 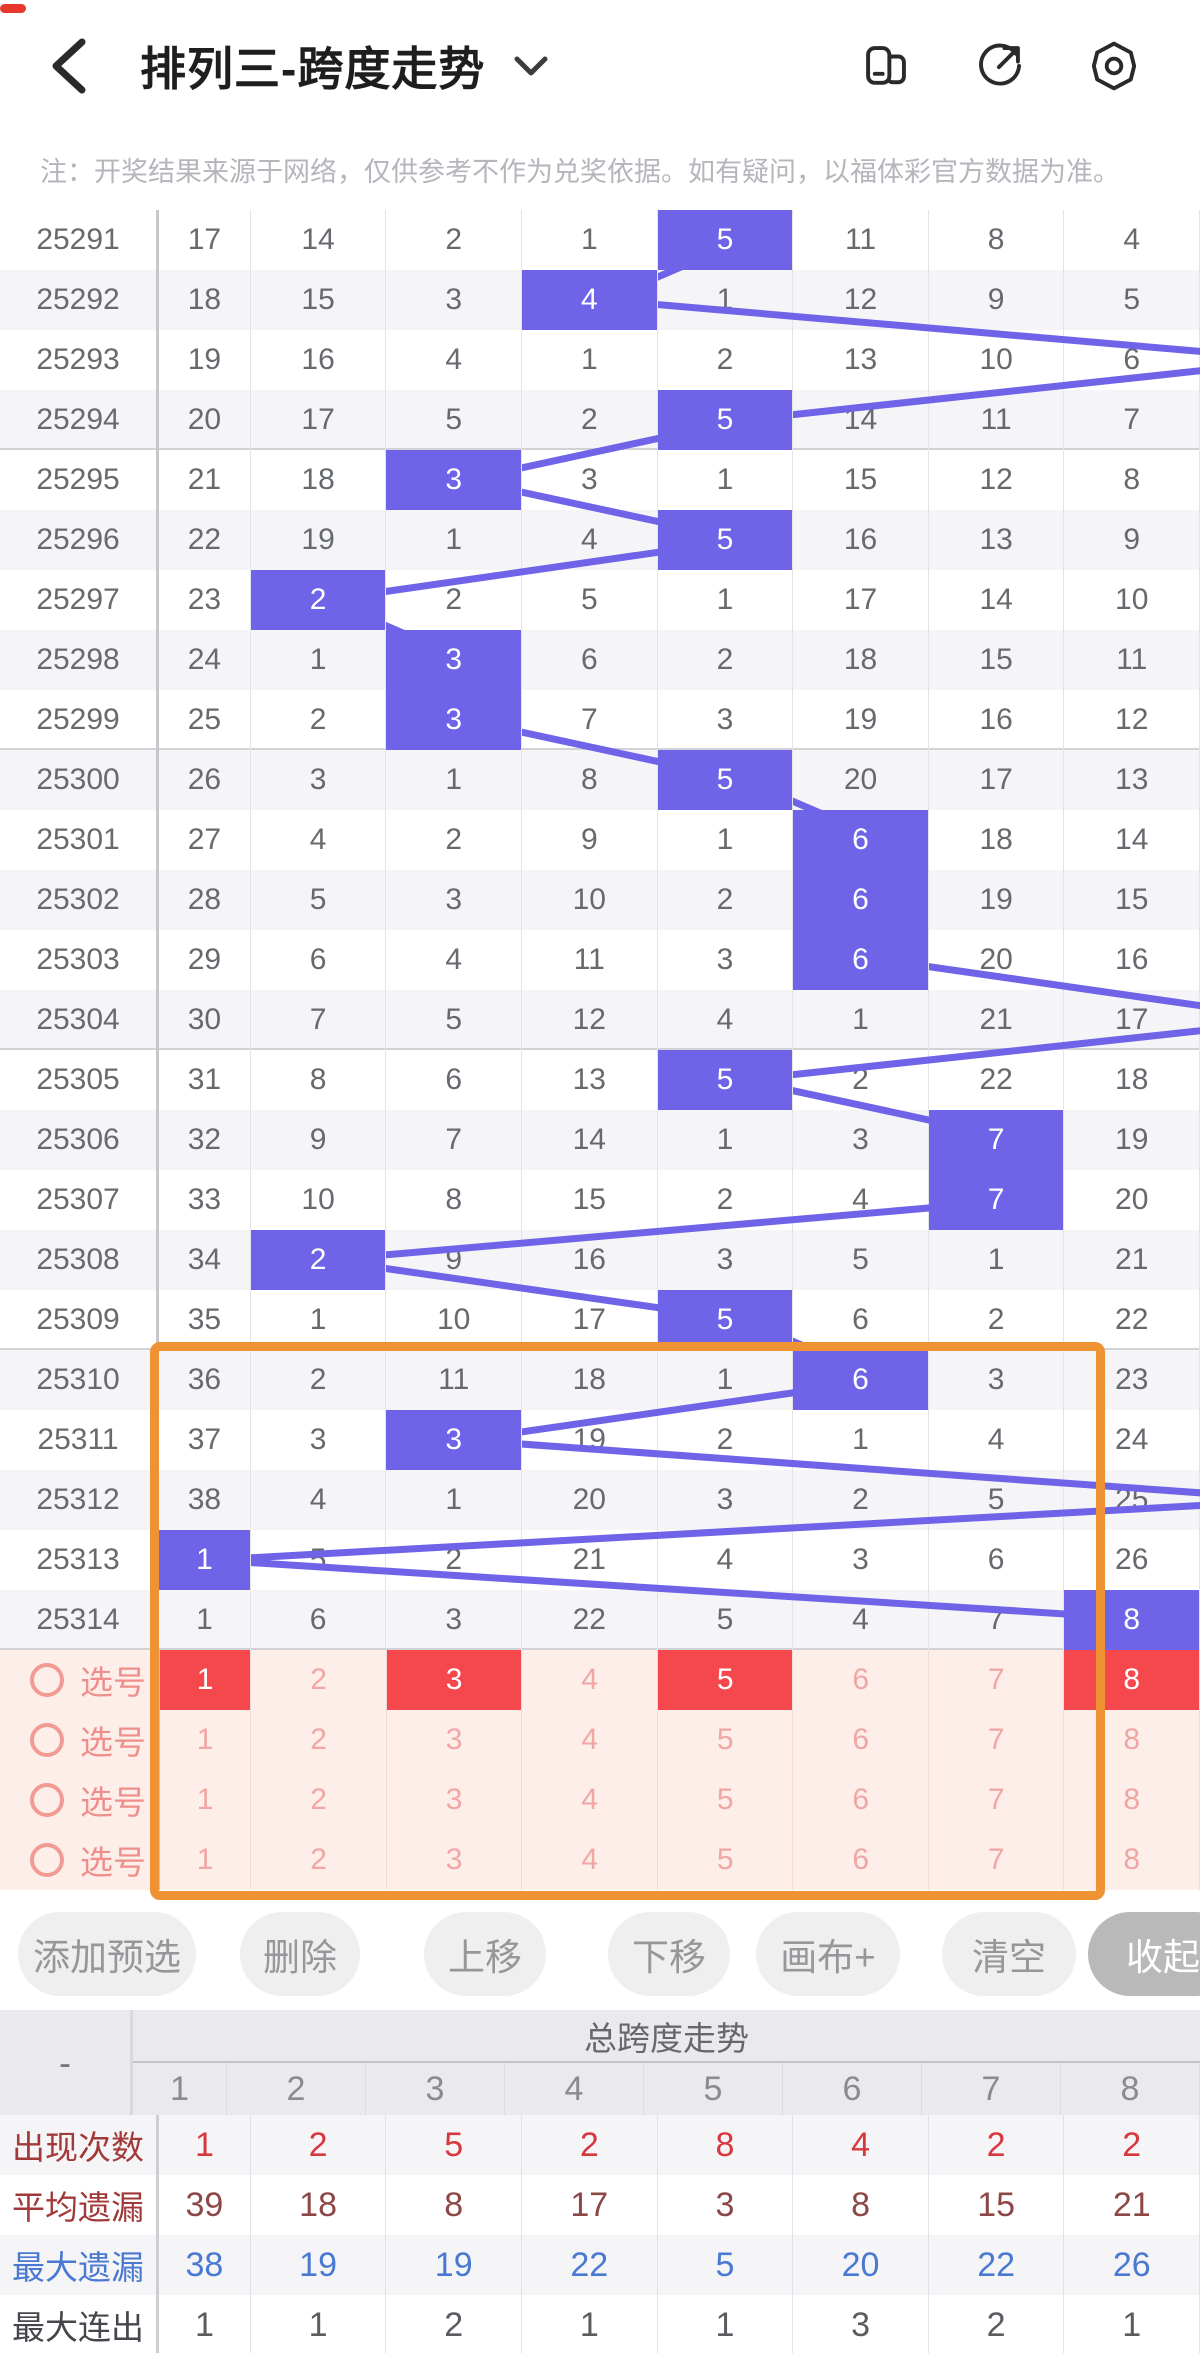 What do you see at coordinates (600, 360) in the screenshot?
I see `trend-row: 25293 19 16 4 1 2 13 10 6` at bounding box center [600, 360].